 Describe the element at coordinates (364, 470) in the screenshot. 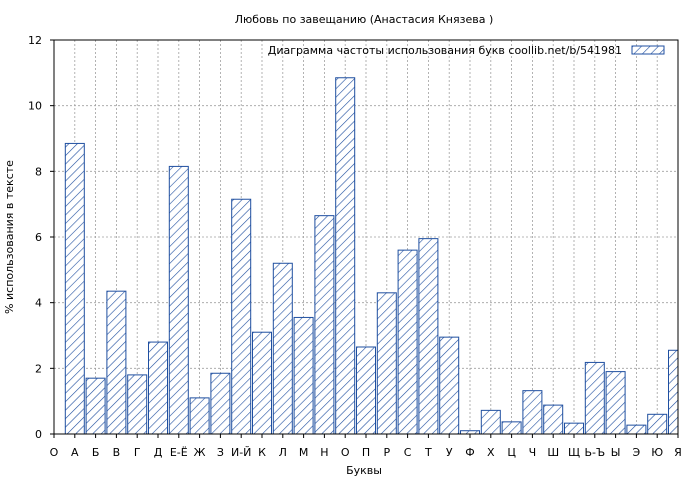

I see `x-axis-title: Буквы` at that location.